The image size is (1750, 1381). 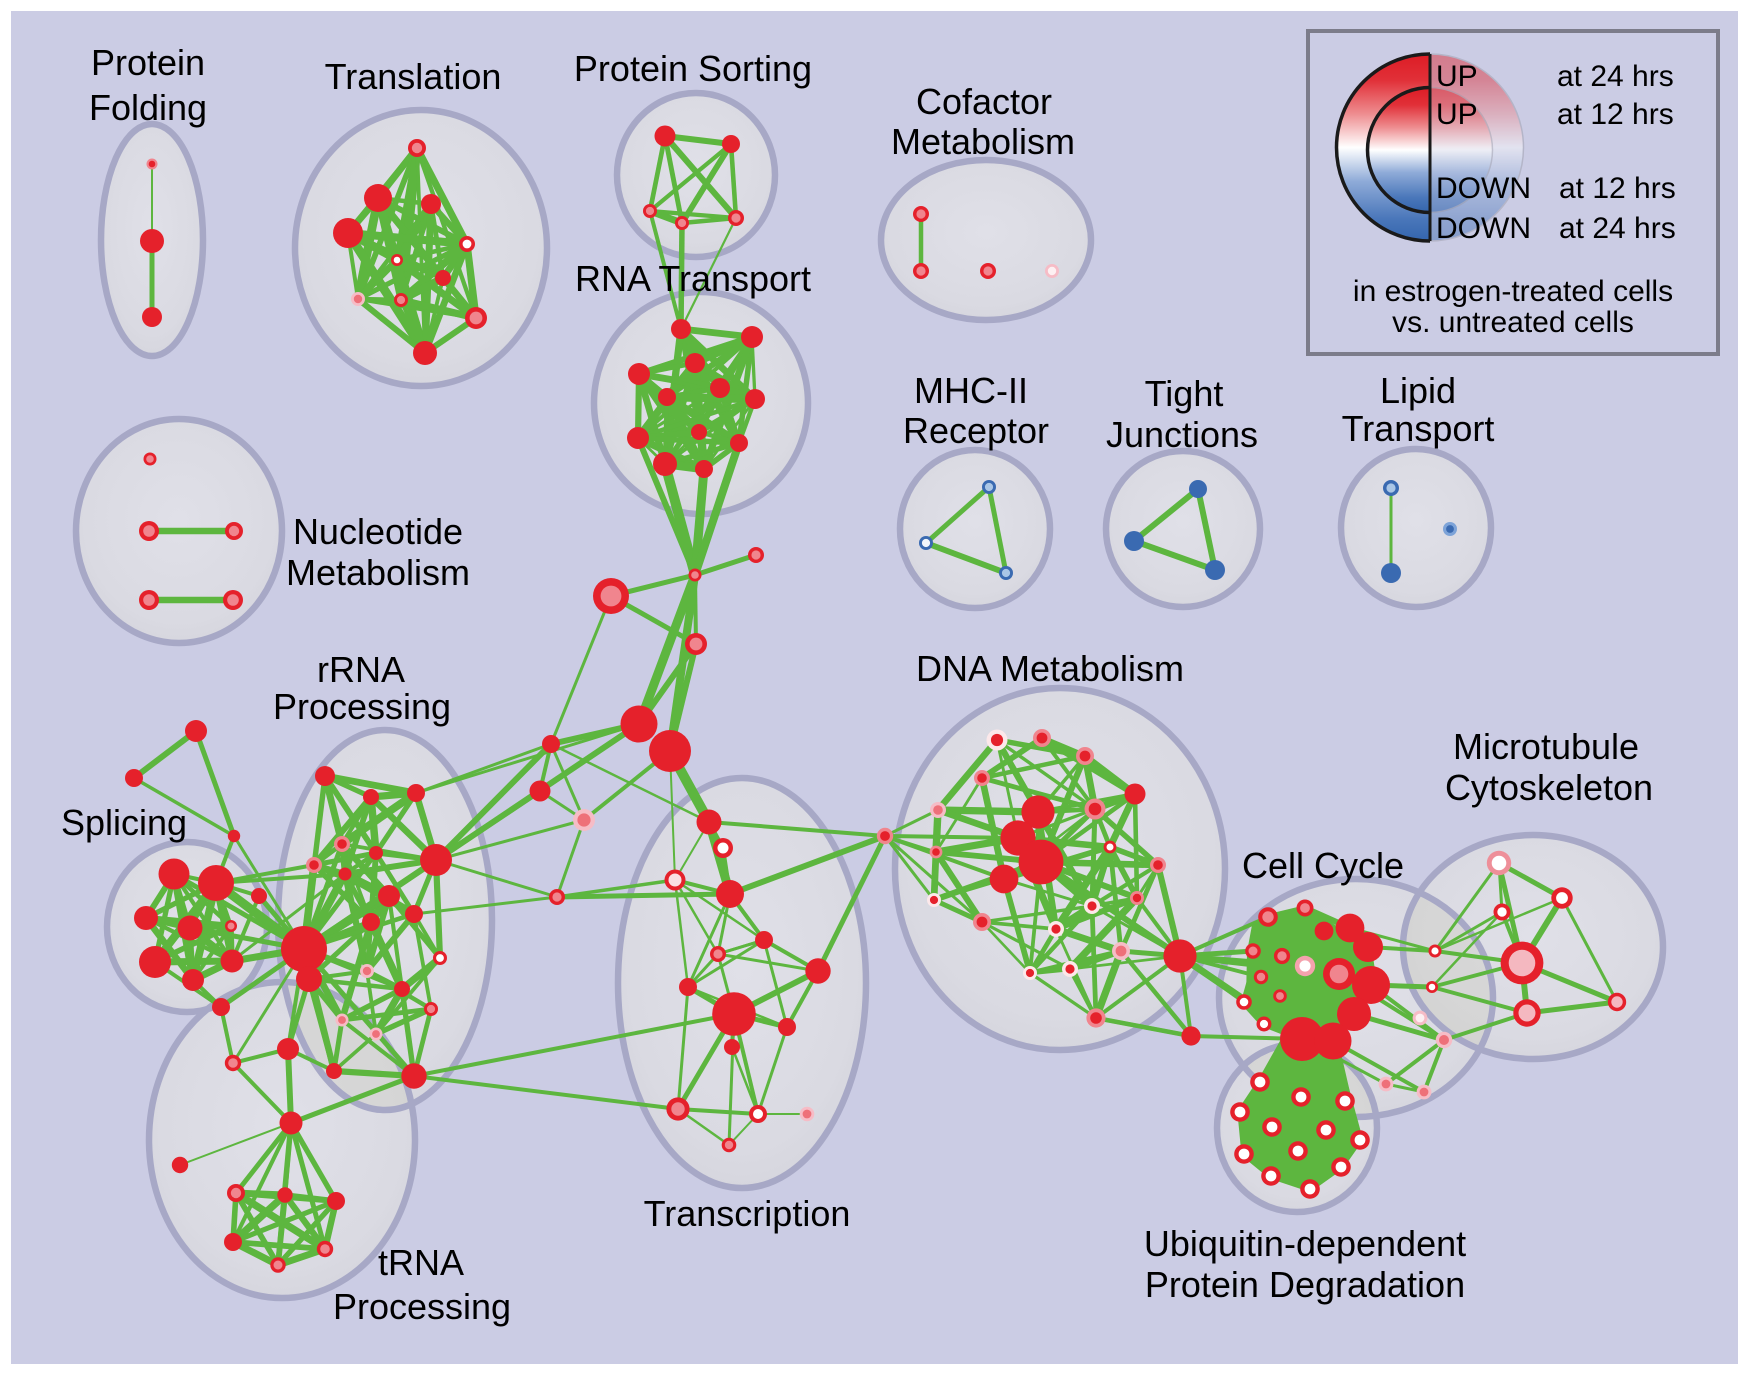 I want to click on svg-text: Protein Sorting, so click(x=693, y=68).